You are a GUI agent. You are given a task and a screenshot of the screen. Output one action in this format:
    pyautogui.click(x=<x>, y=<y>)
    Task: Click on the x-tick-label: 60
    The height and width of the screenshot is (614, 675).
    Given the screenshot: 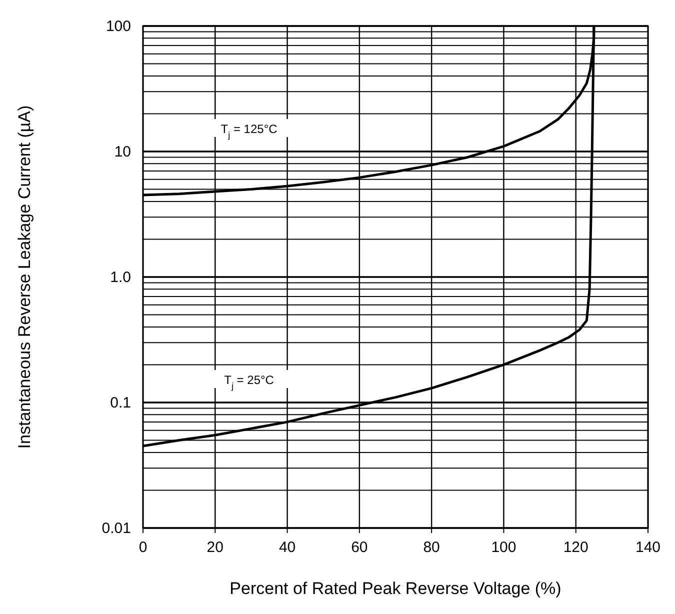 What is the action you would take?
    pyautogui.click(x=359, y=547)
    